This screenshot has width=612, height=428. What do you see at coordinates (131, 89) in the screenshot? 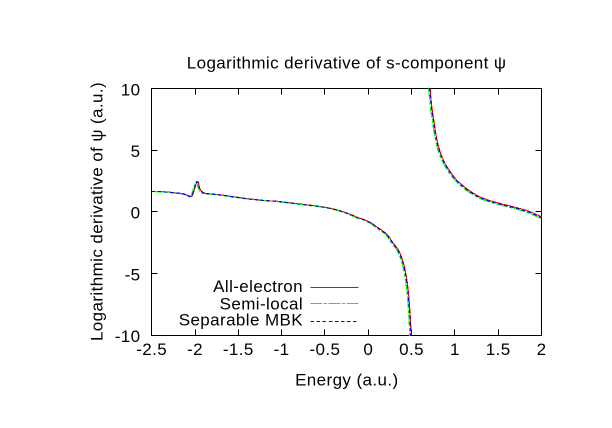
I see `svg-text: 10` at bounding box center [131, 89].